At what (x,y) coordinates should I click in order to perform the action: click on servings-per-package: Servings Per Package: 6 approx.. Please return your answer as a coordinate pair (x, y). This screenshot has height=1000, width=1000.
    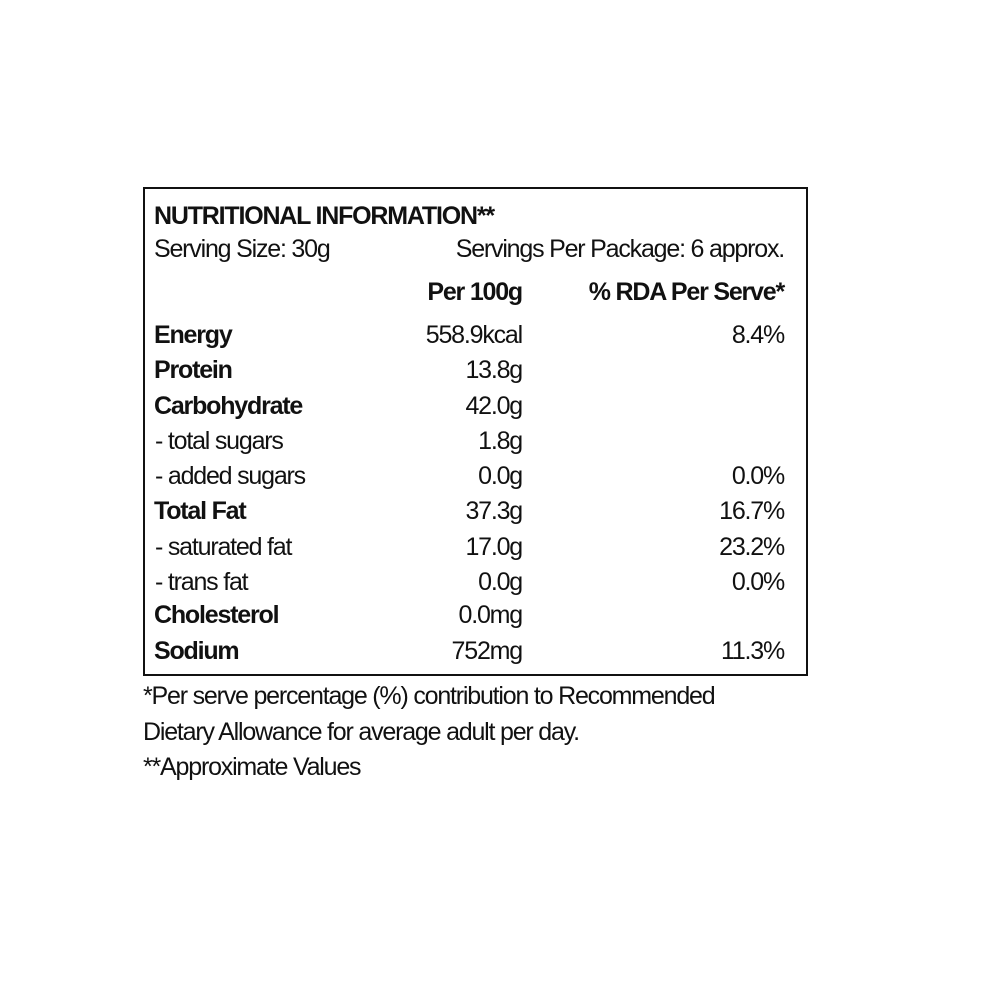
    Looking at the image, I should click on (620, 249).